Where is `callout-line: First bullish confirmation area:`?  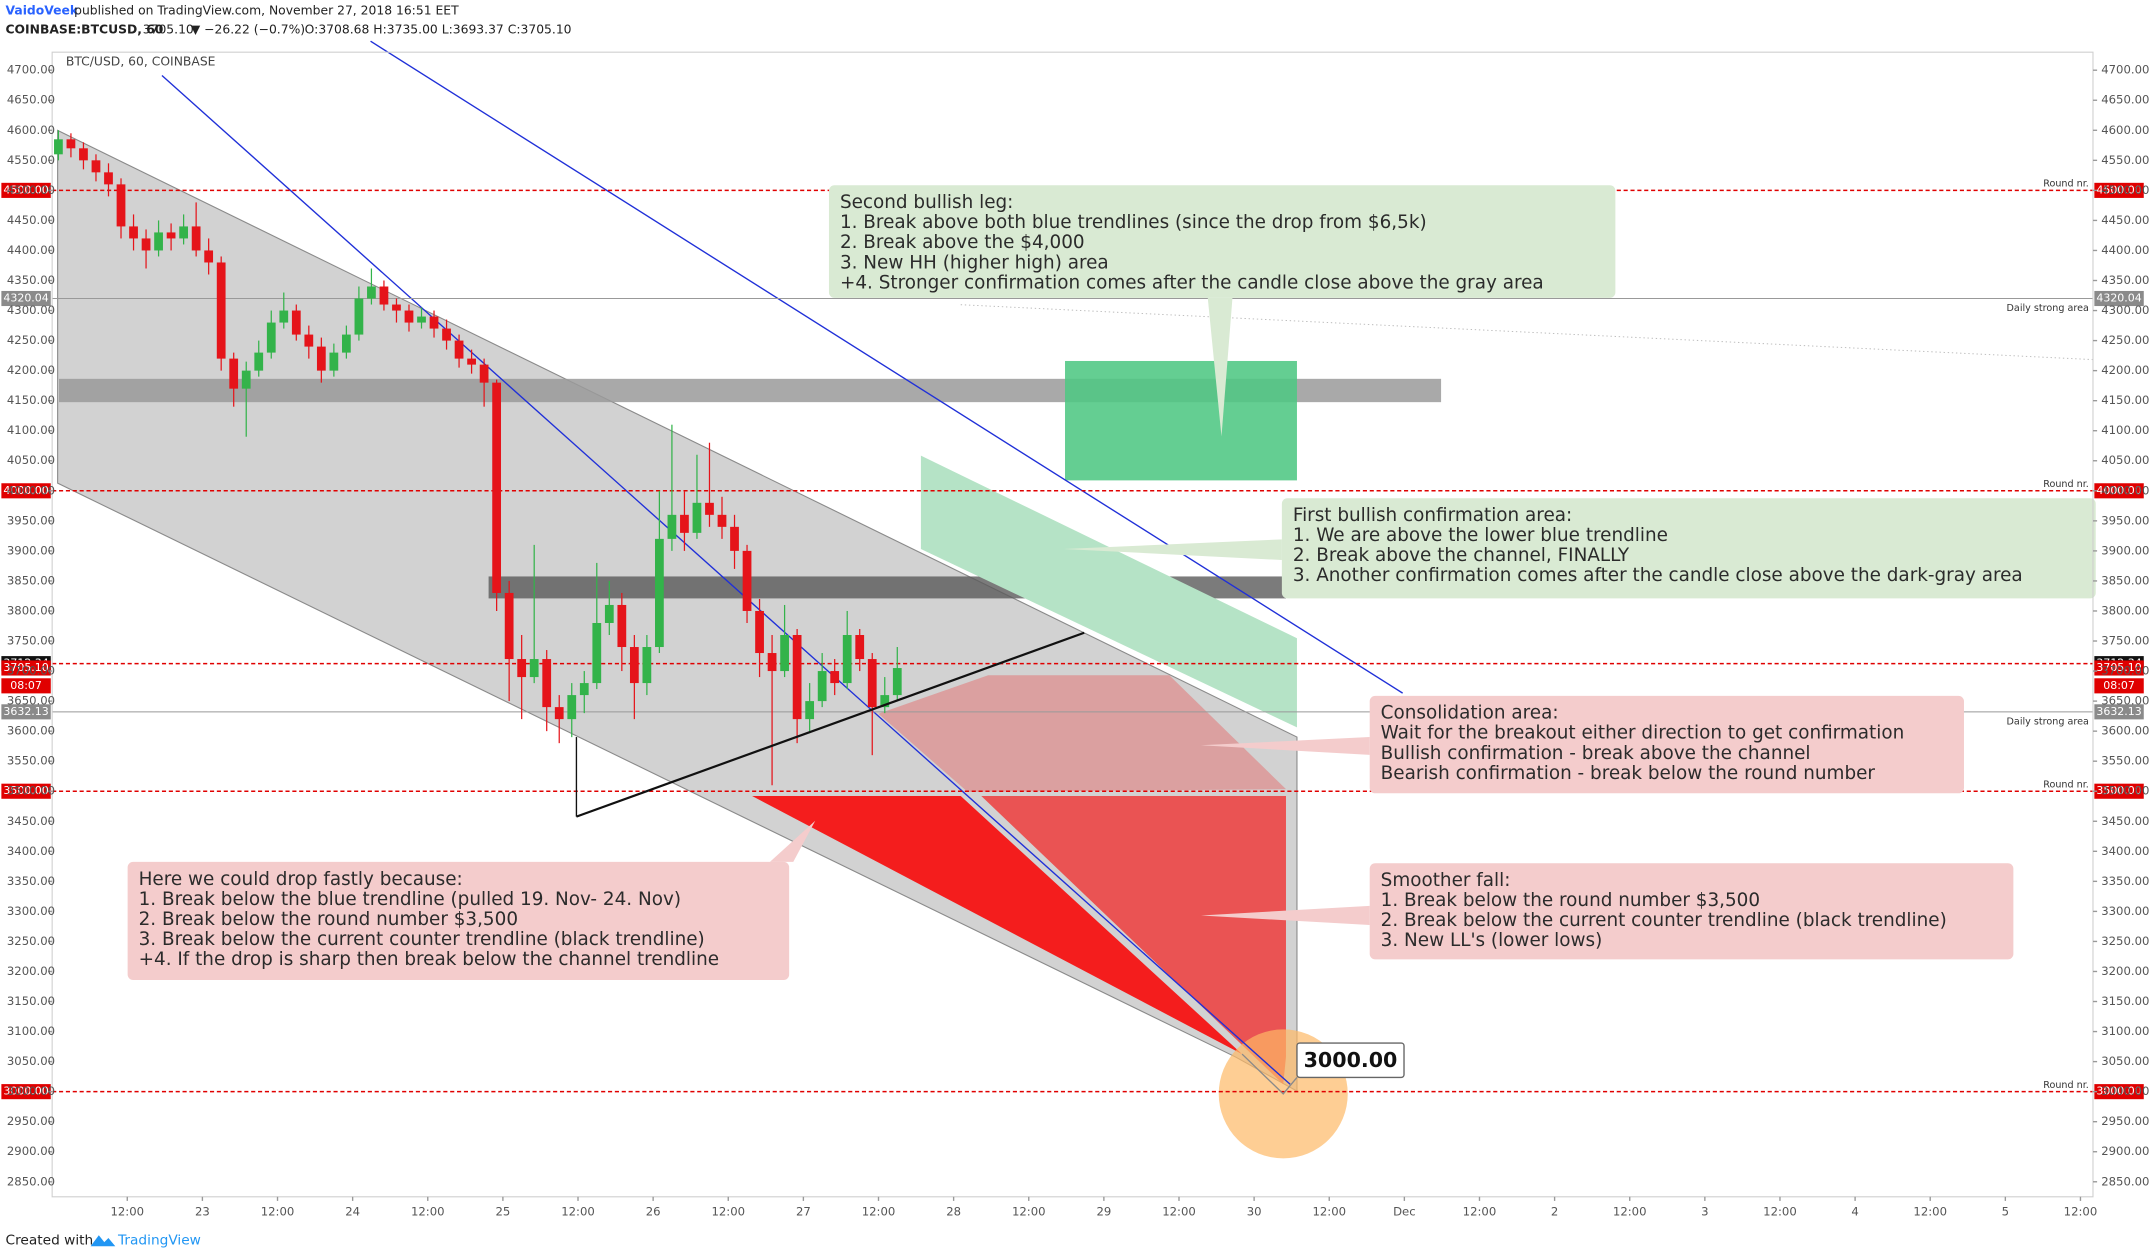
callout-line: First bullish confirmation area: is located at coordinates (1432, 515).